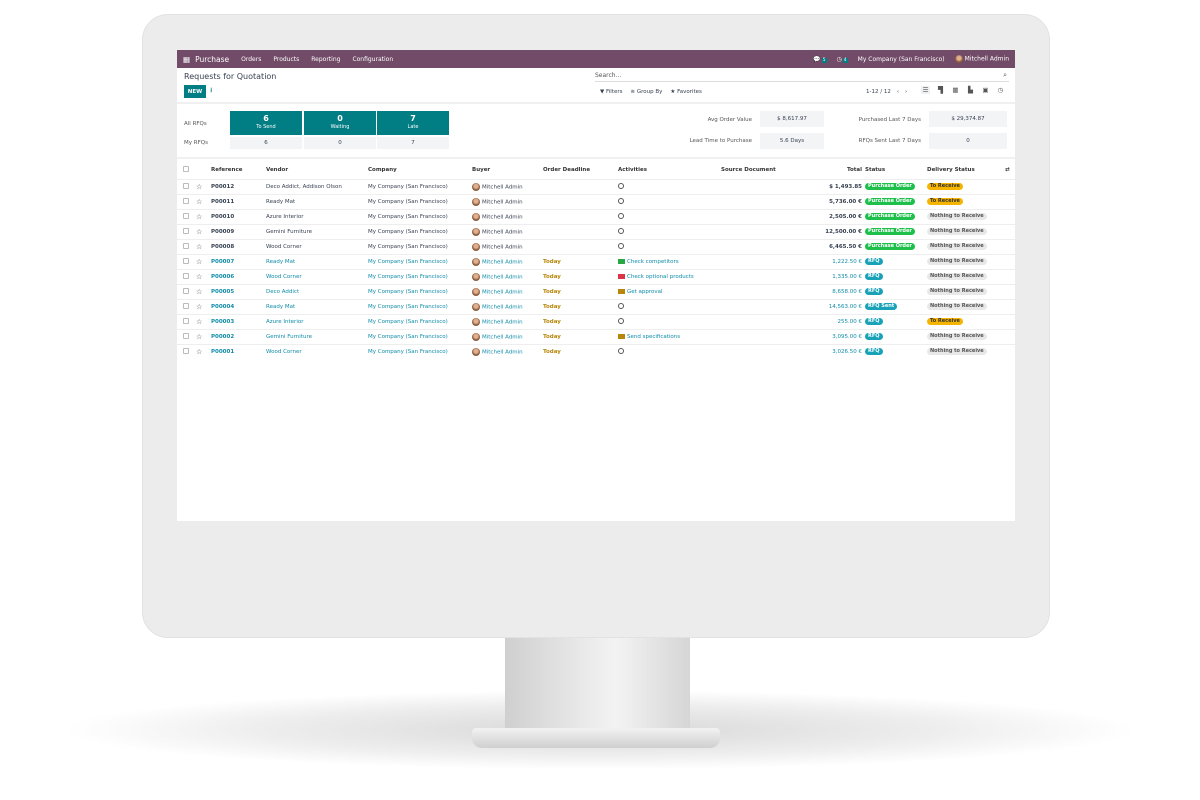  I want to click on grid-icon: ▦, so click(187, 59).